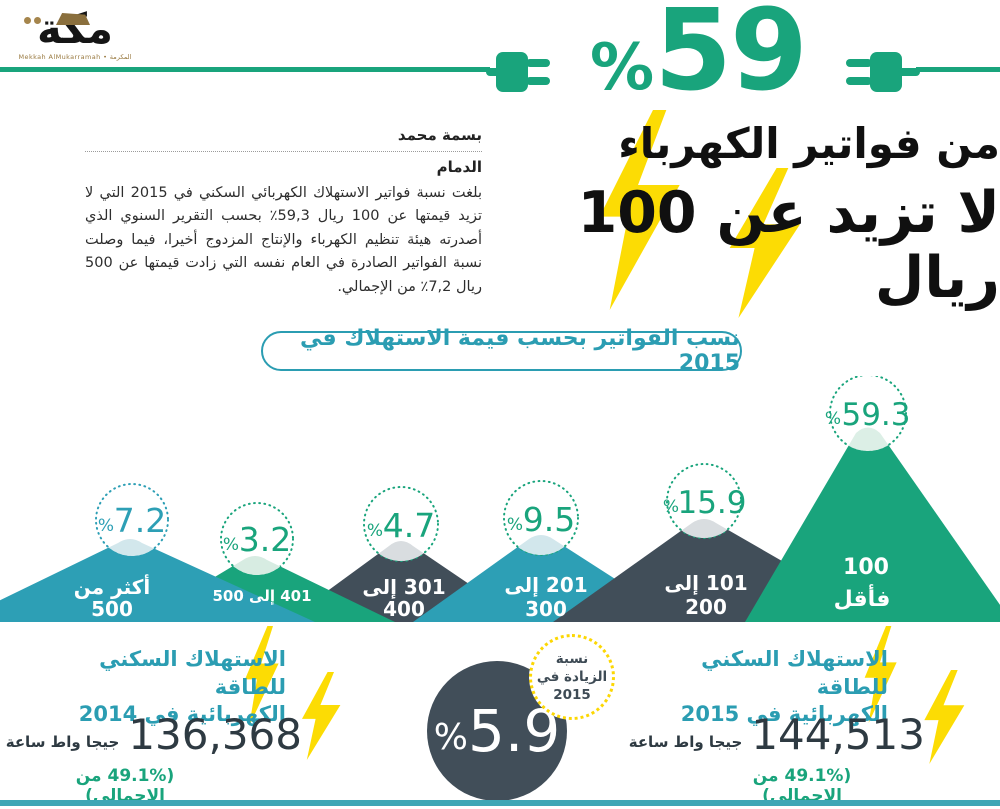  I want to click on category-label: 400, so click(404, 609).